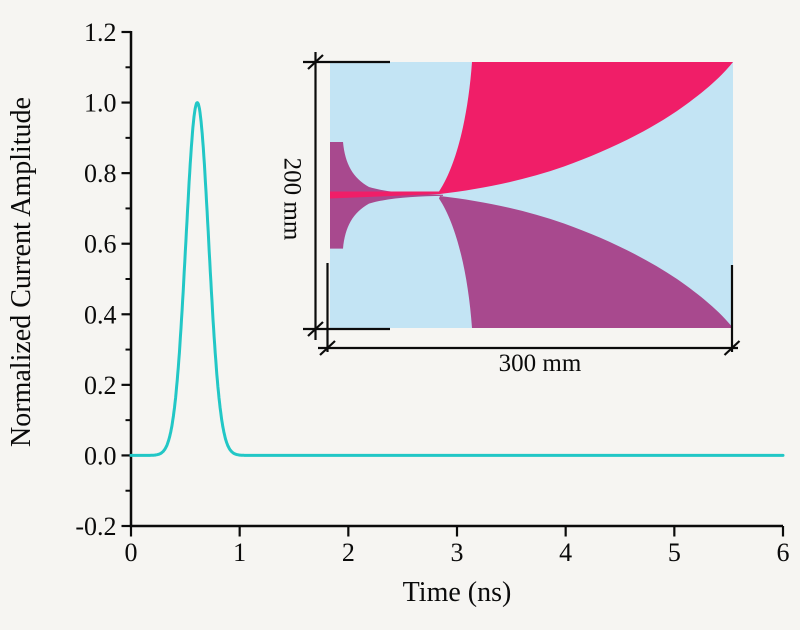 This screenshot has width=800, height=630. I want to click on y-tick-label: 0.8, so click(100, 173).